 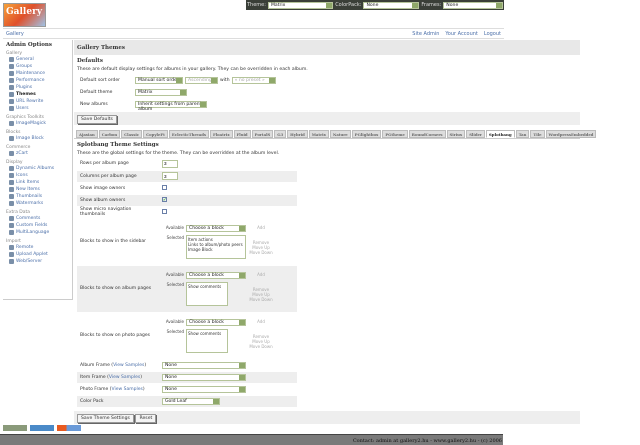 I want to click on tab-matrix: Matrix, so click(x=318, y=134).